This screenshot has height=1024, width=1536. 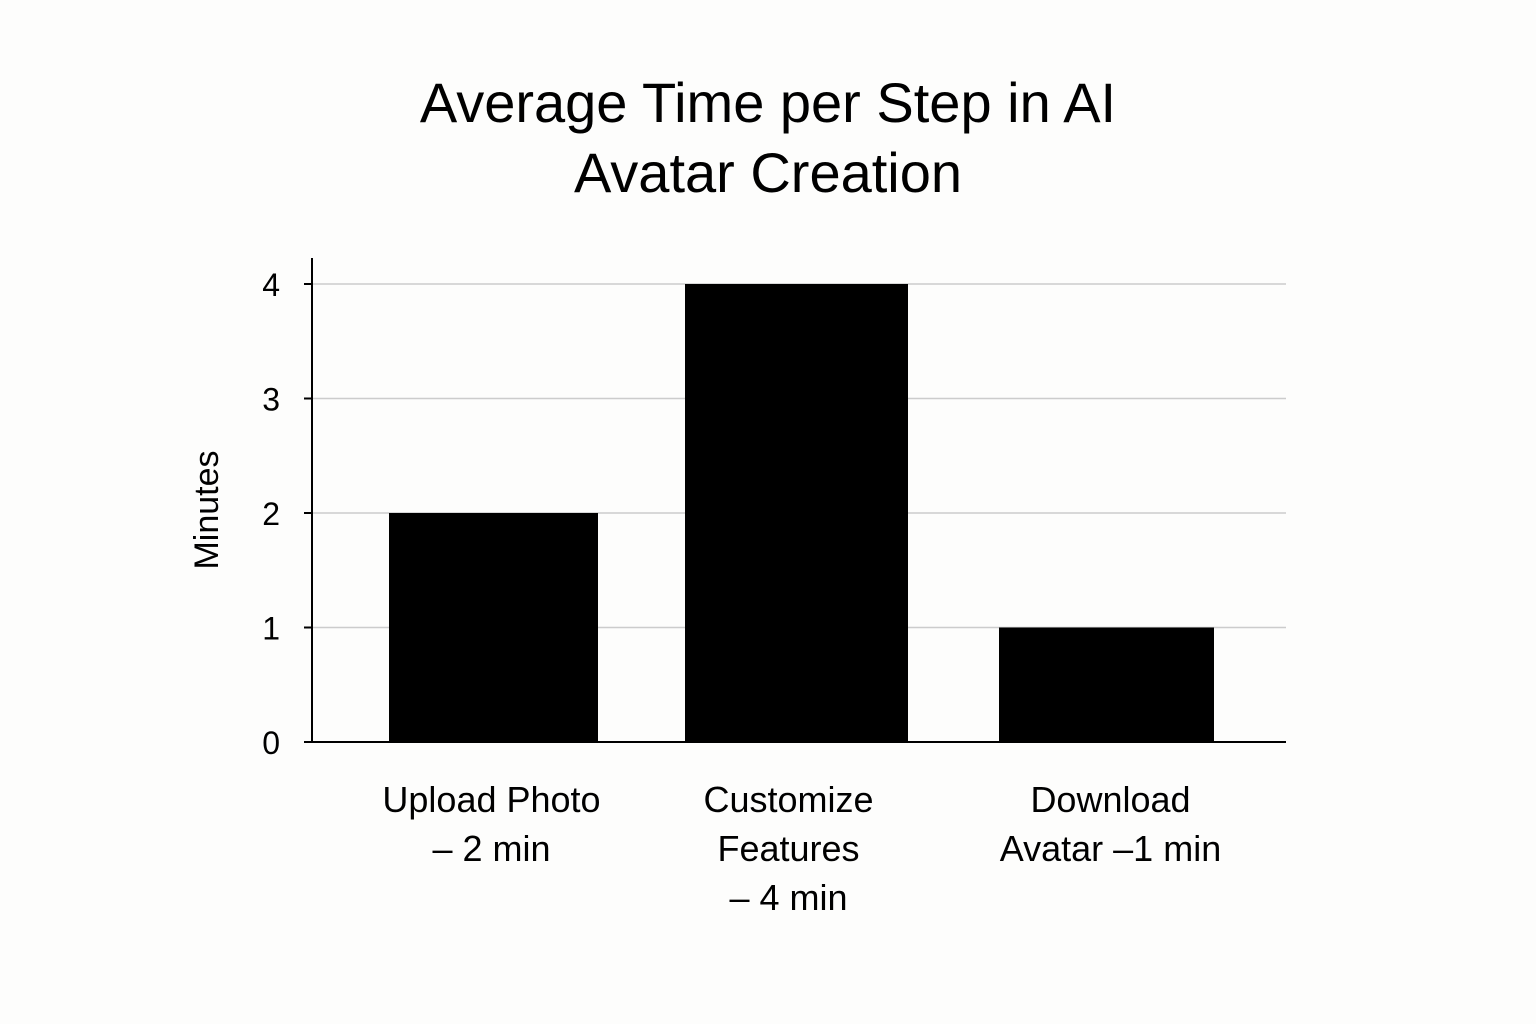 I want to click on y-tick-labels: 0 1 2 3 4, so click(x=271, y=514).